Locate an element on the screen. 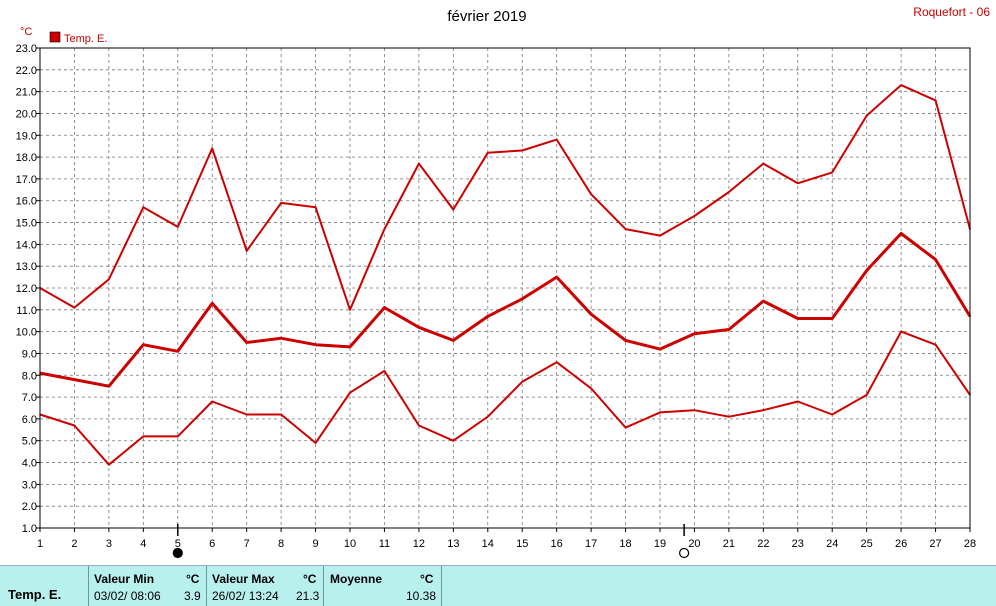 The width and height of the screenshot is (996, 606). min-date: 03/02/ 08:06 is located at coordinates (127, 596).